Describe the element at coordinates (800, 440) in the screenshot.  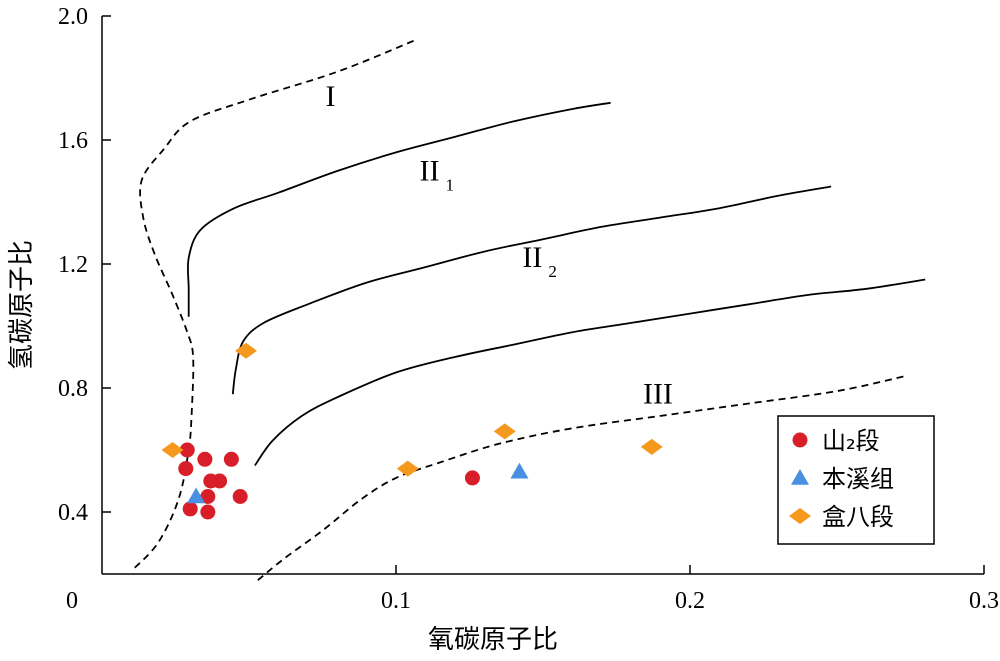
I see `legend-circle-marker` at that location.